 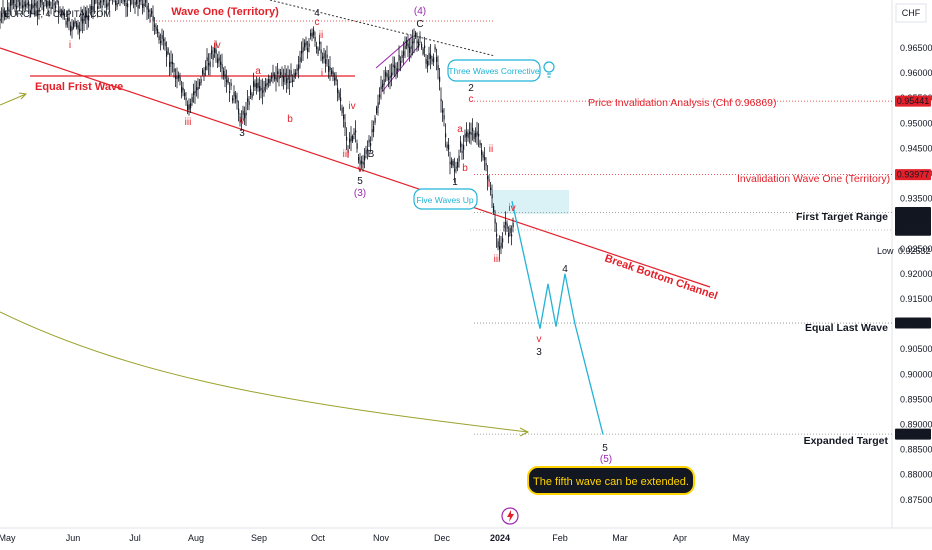 What do you see at coordinates (912, 275) in the screenshot?
I see `price-axis-panel` at bounding box center [912, 275].